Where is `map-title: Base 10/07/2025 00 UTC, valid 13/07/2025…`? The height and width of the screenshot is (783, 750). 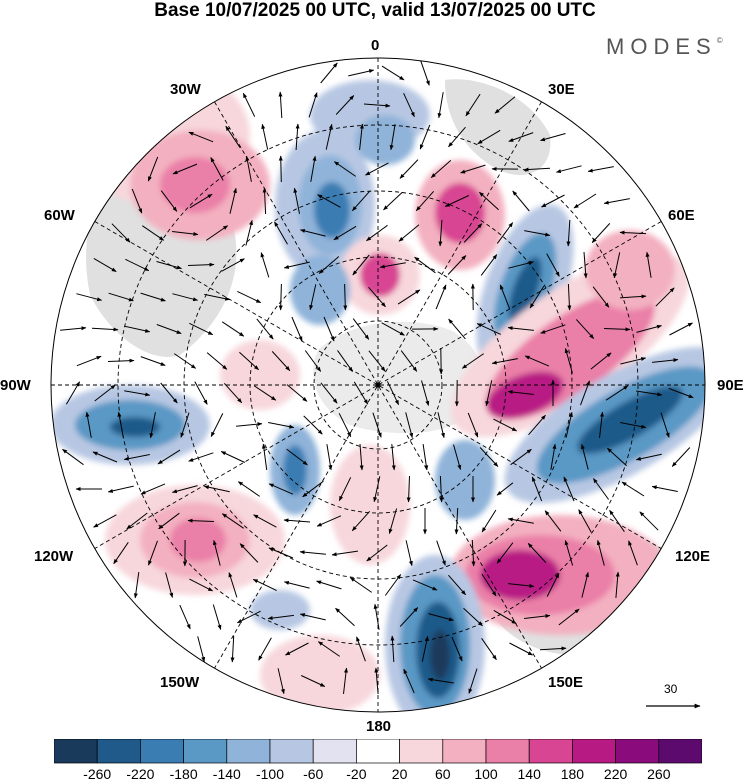
map-title: Base 10/07/2025 00 UTC, valid 13/07/2025… is located at coordinates (375, 10).